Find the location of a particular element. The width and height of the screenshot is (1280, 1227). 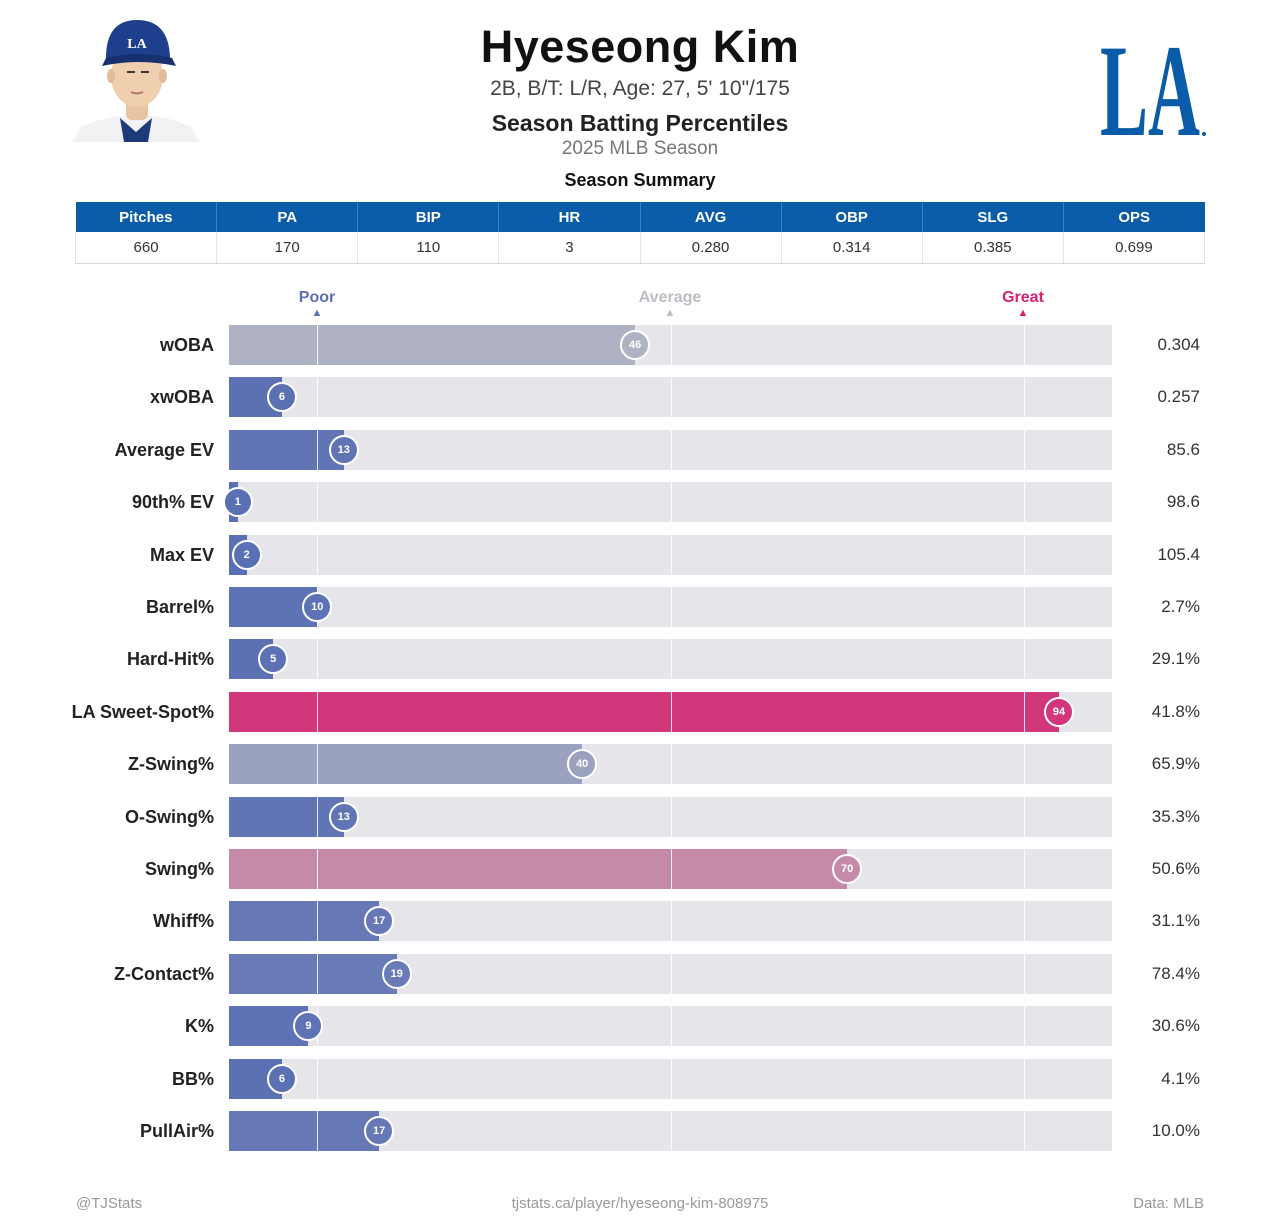

team-logo: LA is located at coordinates (1157, 87).